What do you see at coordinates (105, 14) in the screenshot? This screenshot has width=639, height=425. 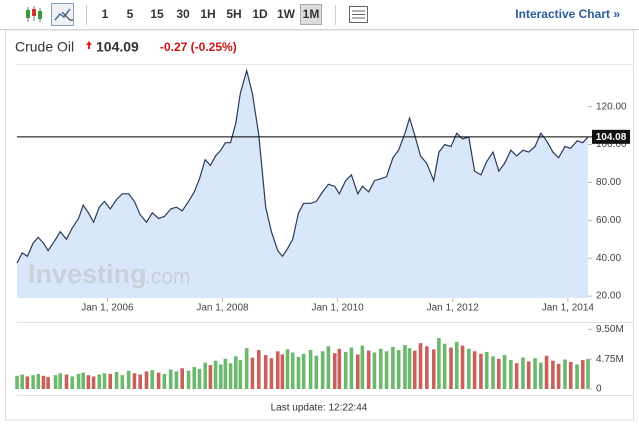 I see `timeframe-button: 1` at bounding box center [105, 14].